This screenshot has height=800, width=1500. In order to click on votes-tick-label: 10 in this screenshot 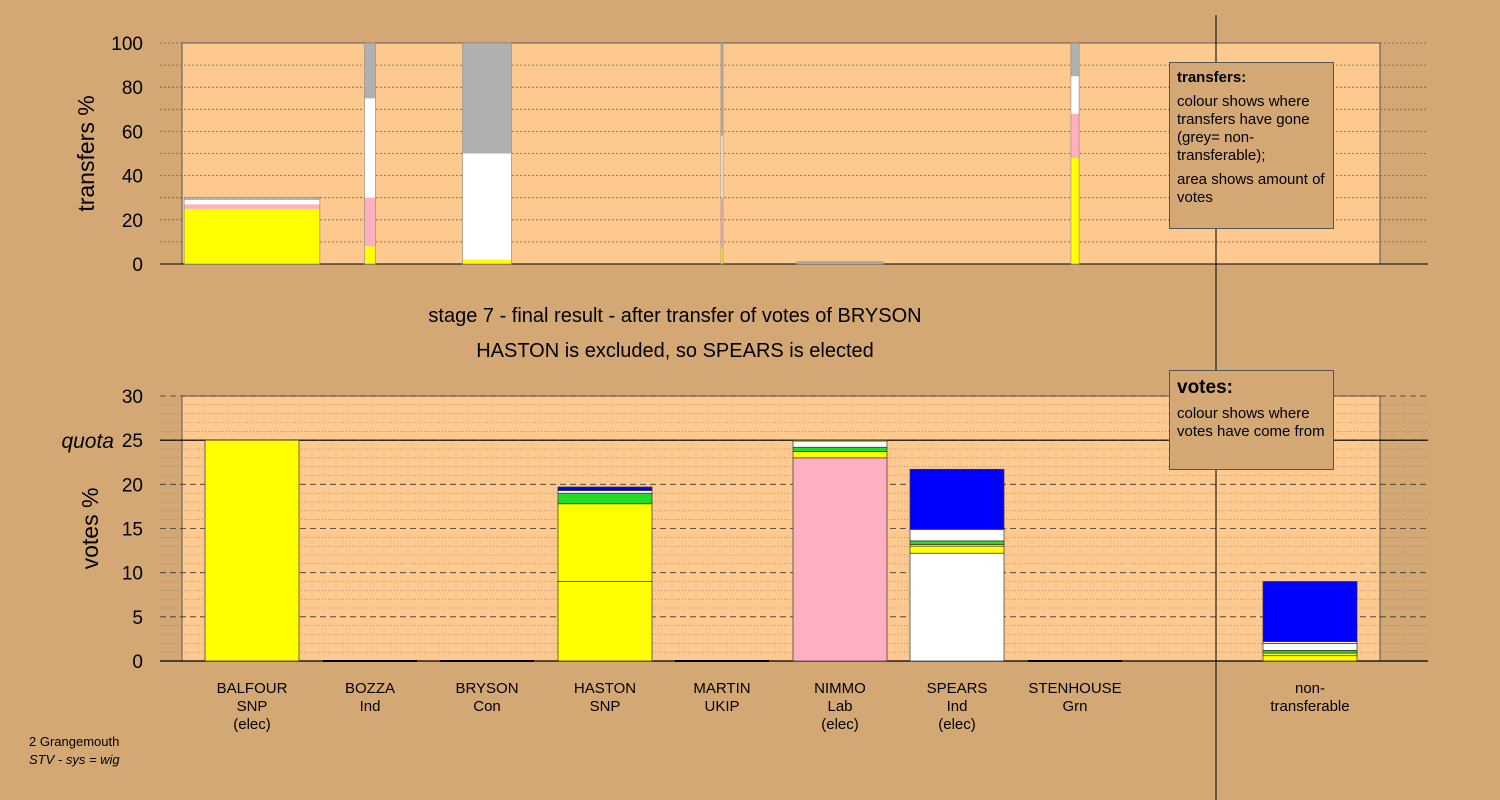, I will do `click(132, 574)`.